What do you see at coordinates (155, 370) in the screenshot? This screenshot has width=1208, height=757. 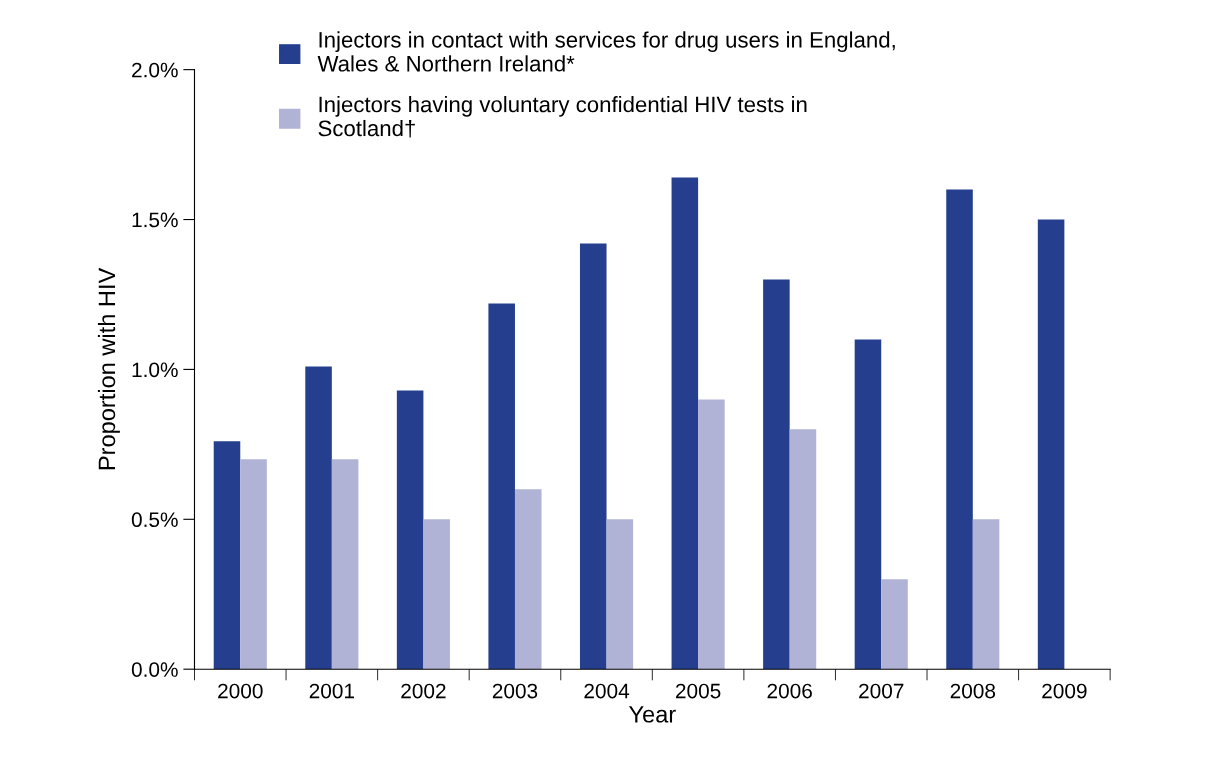 I see `y-tick-label: 1.0%` at bounding box center [155, 370].